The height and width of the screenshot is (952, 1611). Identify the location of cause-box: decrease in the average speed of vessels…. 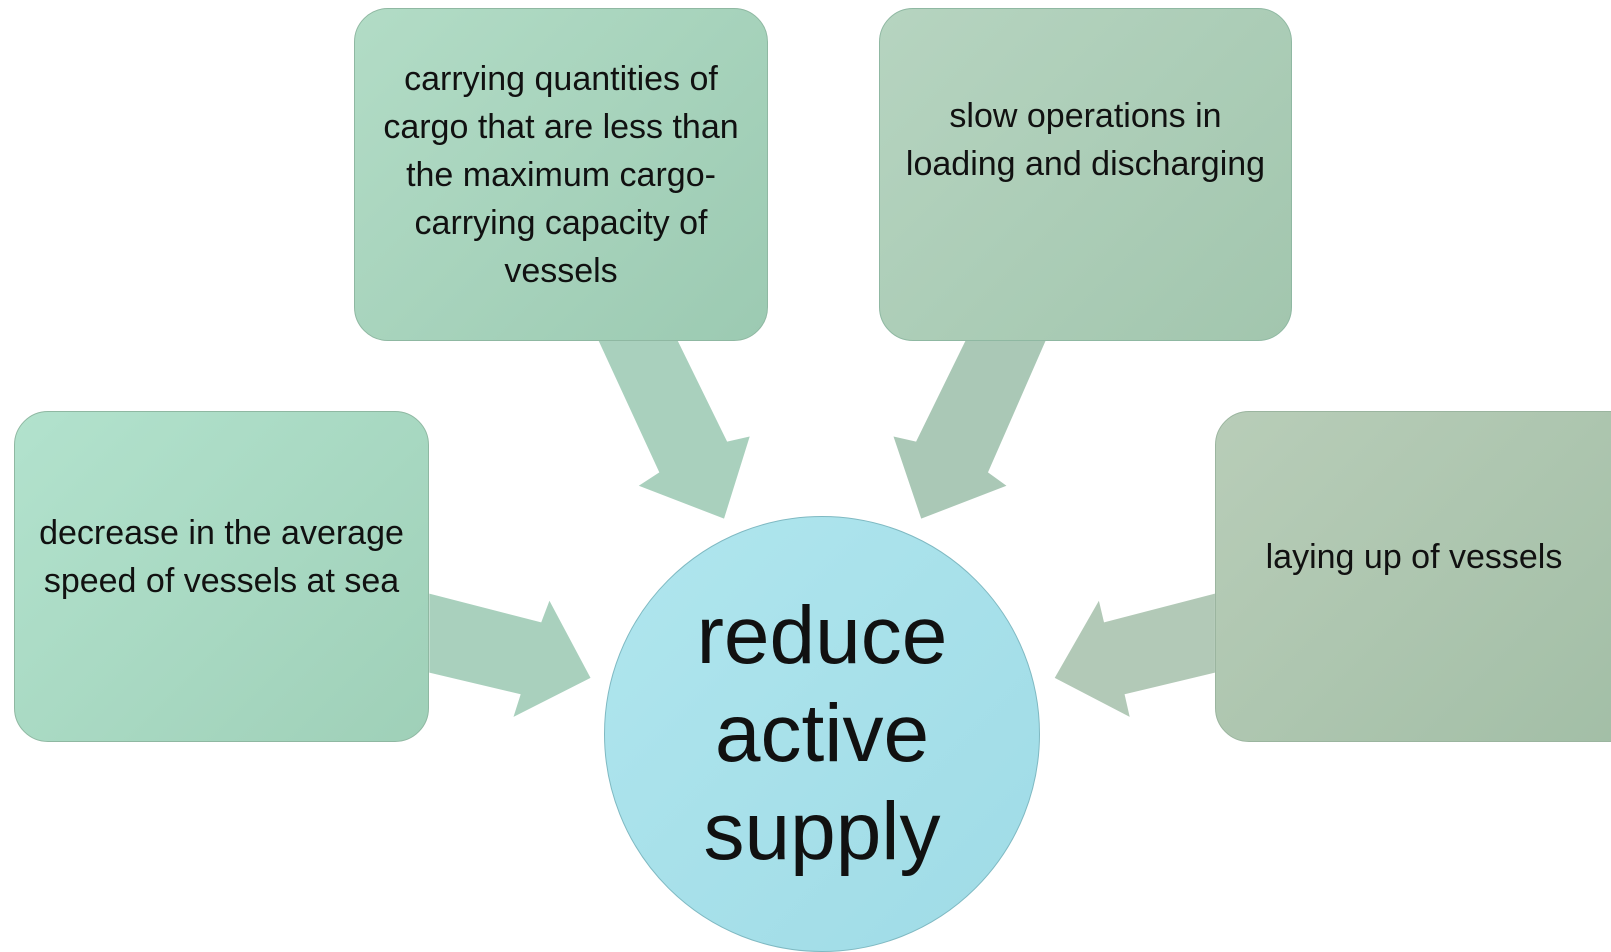
(221, 576).